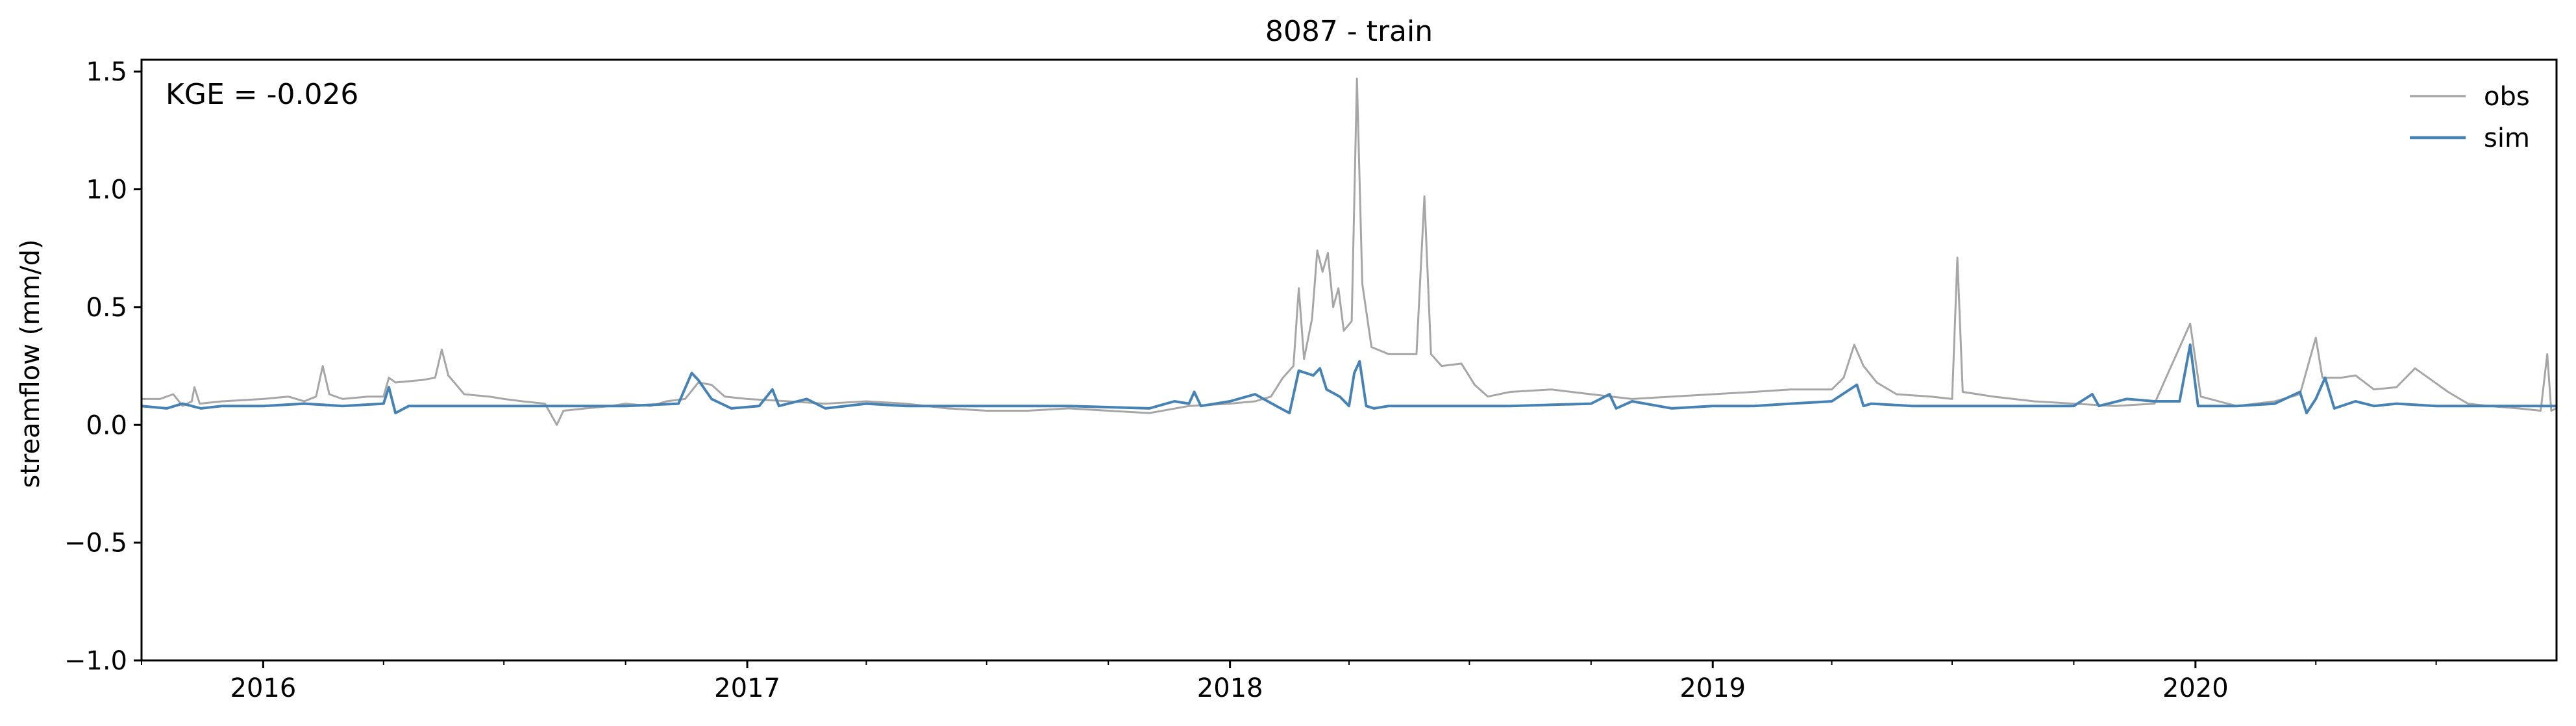 This screenshot has width=2576, height=726. What do you see at coordinates (262, 94) in the screenshot?
I see `kge-annotation: KGE = -0.026` at bounding box center [262, 94].